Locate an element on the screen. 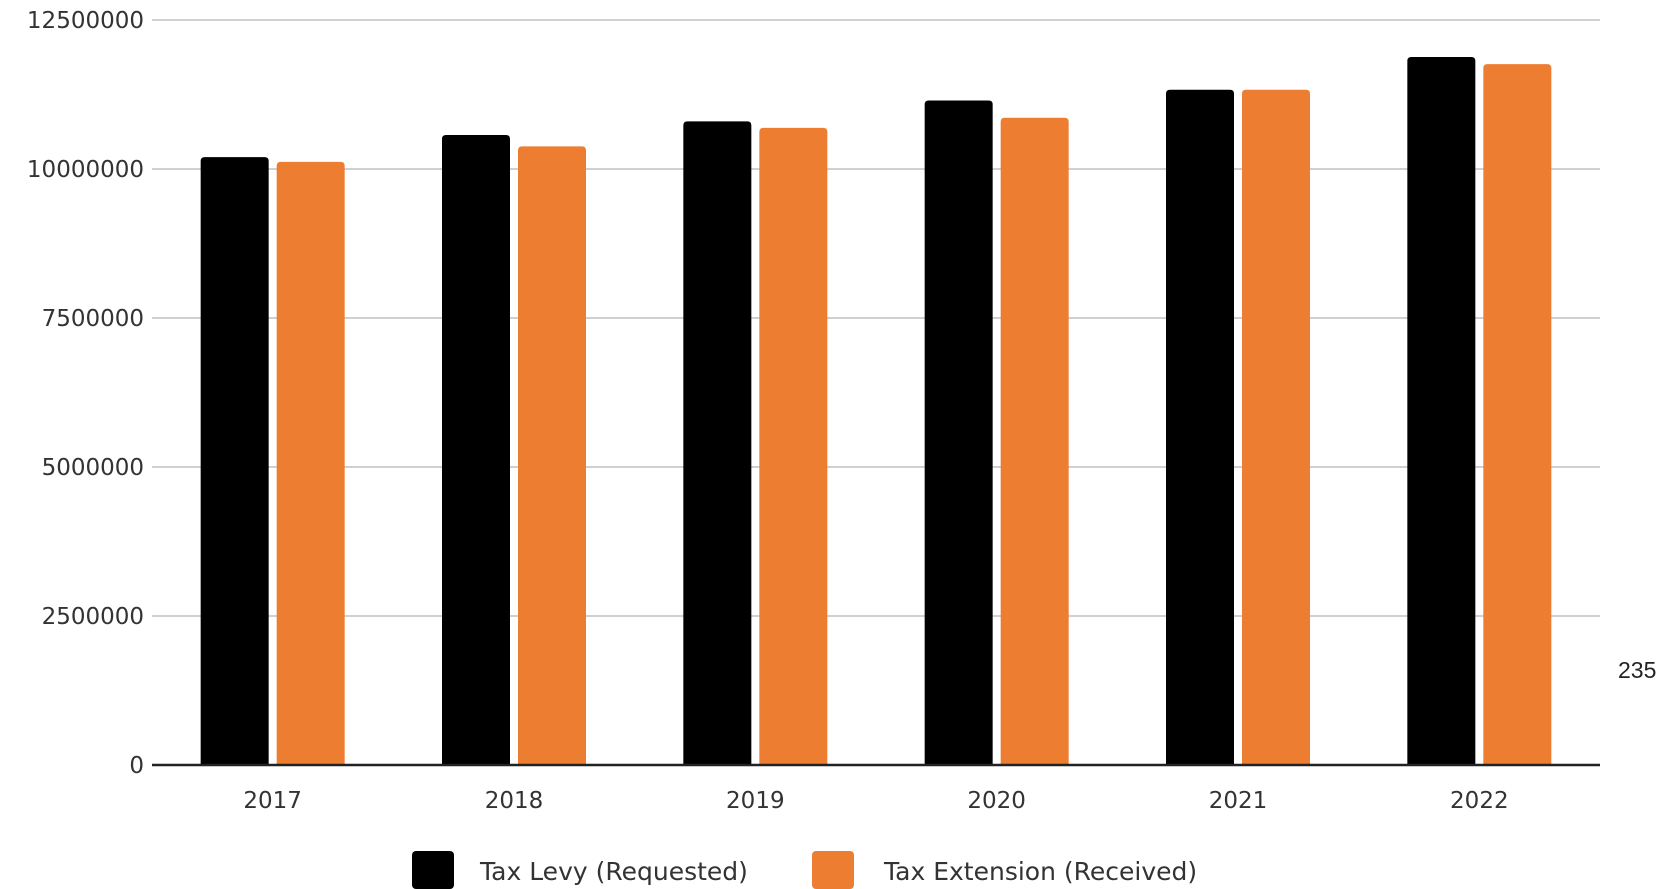 This screenshot has height=889, width=1667. bar-tax-extension-2019 is located at coordinates (793, 446).